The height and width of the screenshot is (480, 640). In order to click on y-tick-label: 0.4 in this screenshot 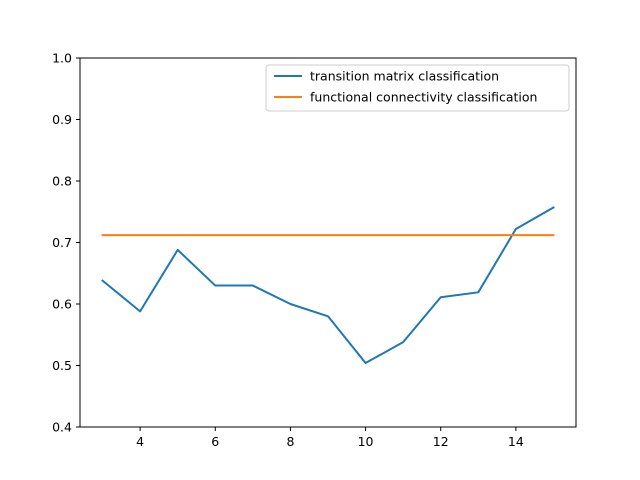, I will do `click(62, 427)`.